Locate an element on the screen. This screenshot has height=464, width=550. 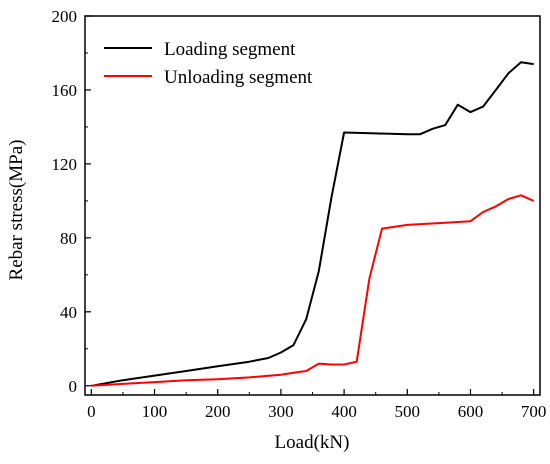
legend-label: Loading segment is located at coordinates (230, 49).